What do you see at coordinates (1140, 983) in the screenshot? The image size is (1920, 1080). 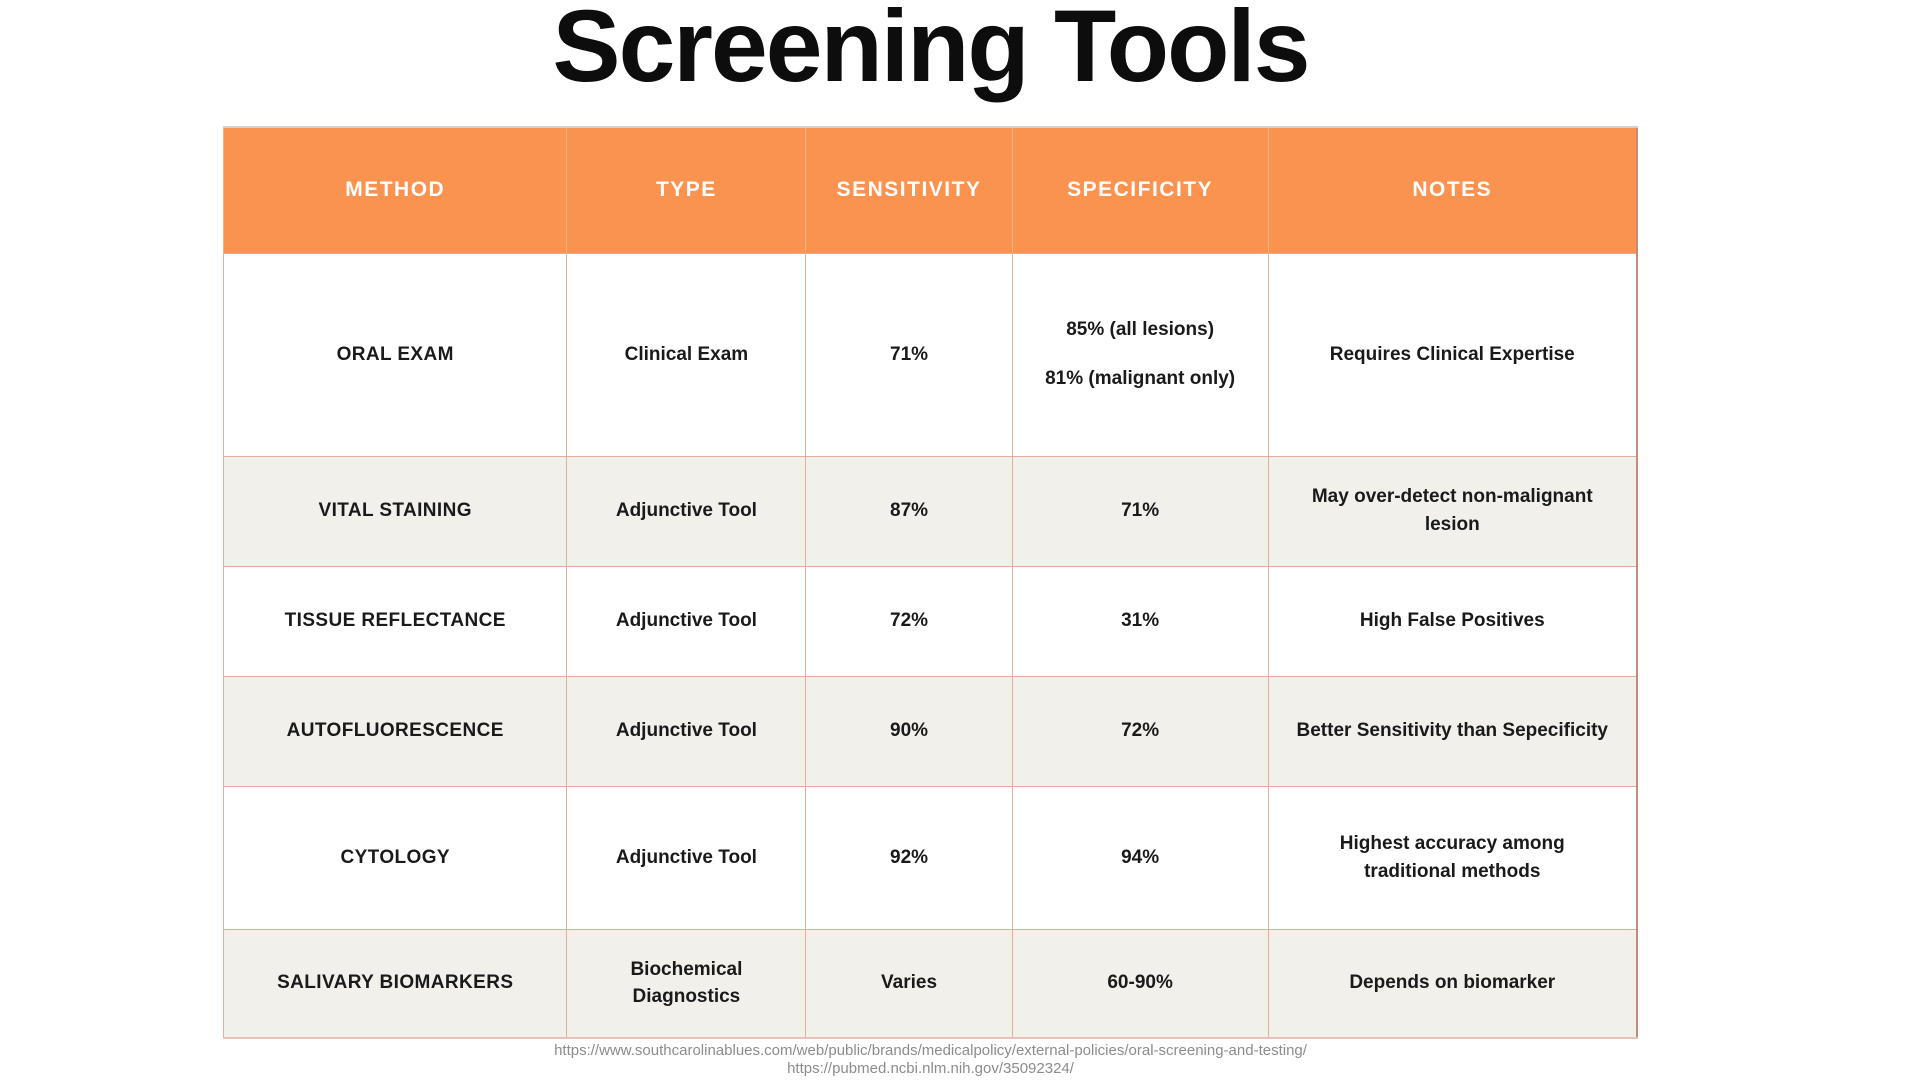 I see `specificity-cell: 60-90%` at bounding box center [1140, 983].